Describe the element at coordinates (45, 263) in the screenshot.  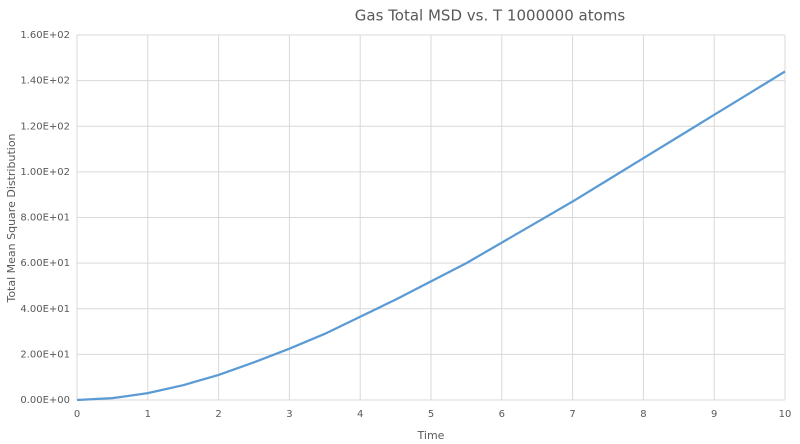
I see `y-tick-label: 6.00E+01` at that location.